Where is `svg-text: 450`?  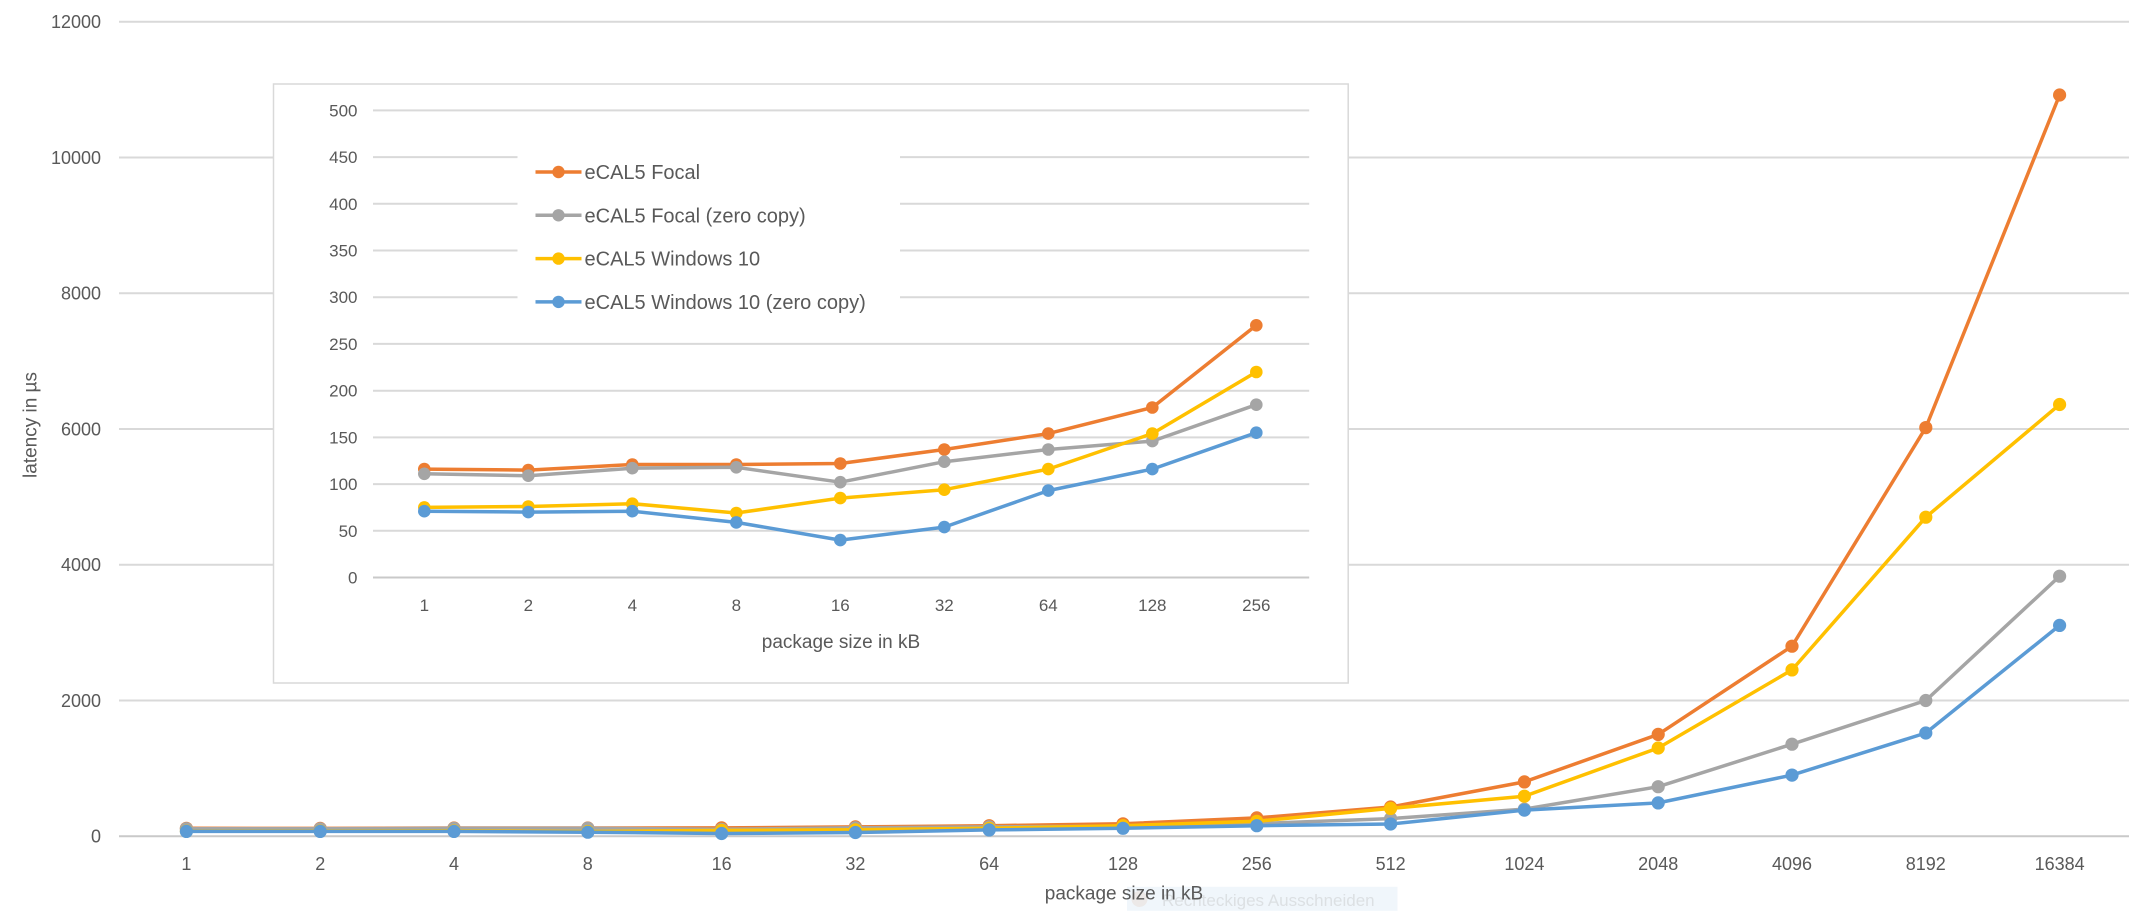 svg-text: 450 is located at coordinates (343, 157).